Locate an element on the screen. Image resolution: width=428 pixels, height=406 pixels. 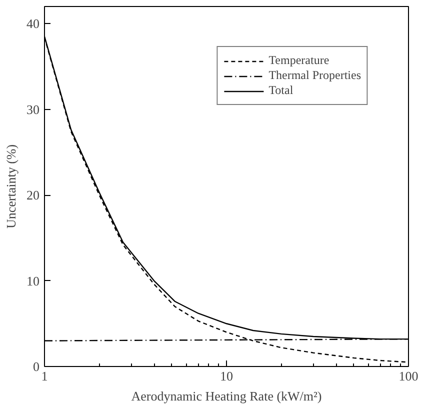
x-tick-label: 10 is located at coordinates (226, 376).